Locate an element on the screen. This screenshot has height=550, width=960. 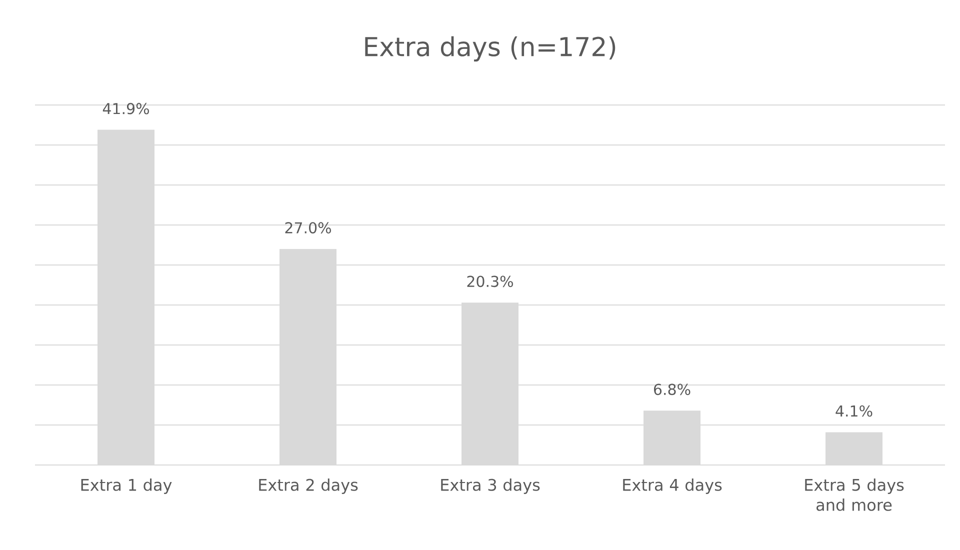
x-tick-label: Extra 3 days is located at coordinates (490, 486).